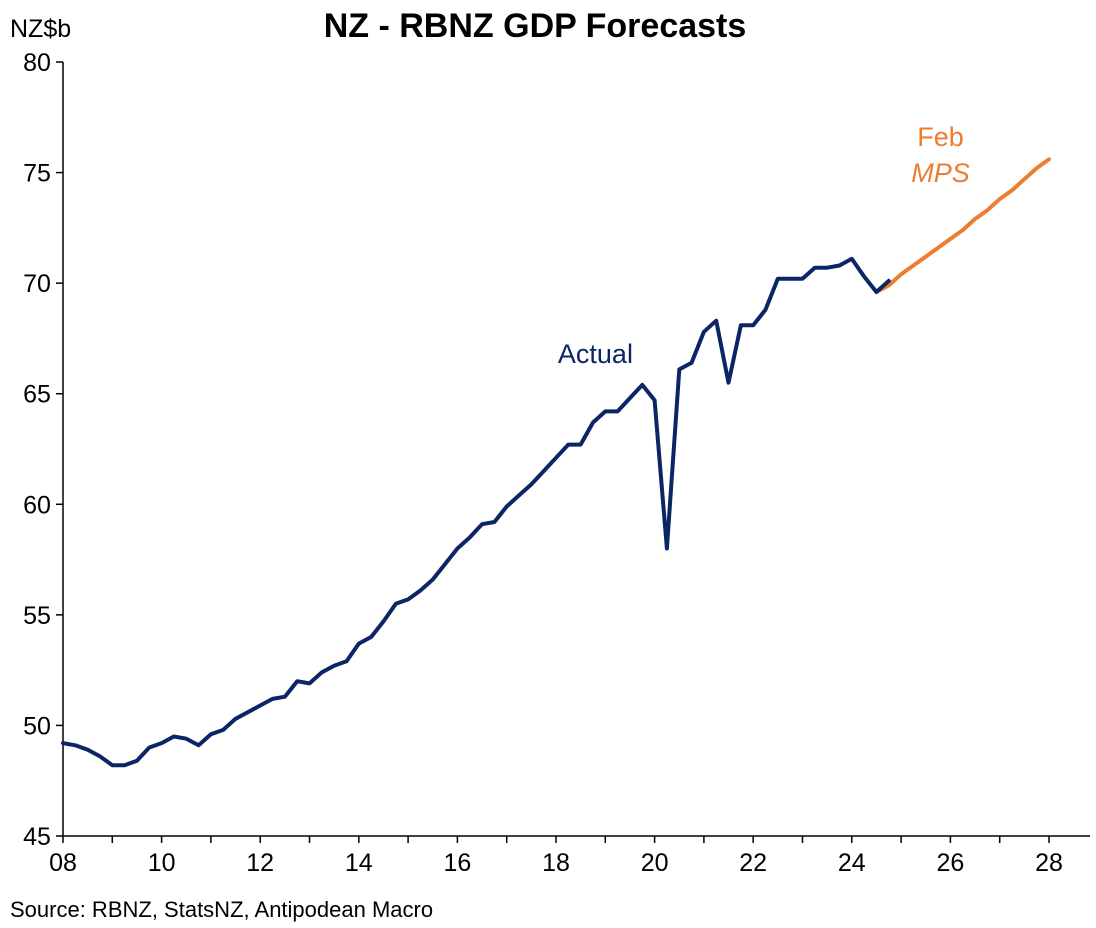 This screenshot has height=928, width=1096. What do you see at coordinates (37, 726) in the screenshot?
I see `y-tick-label: 50` at bounding box center [37, 726].